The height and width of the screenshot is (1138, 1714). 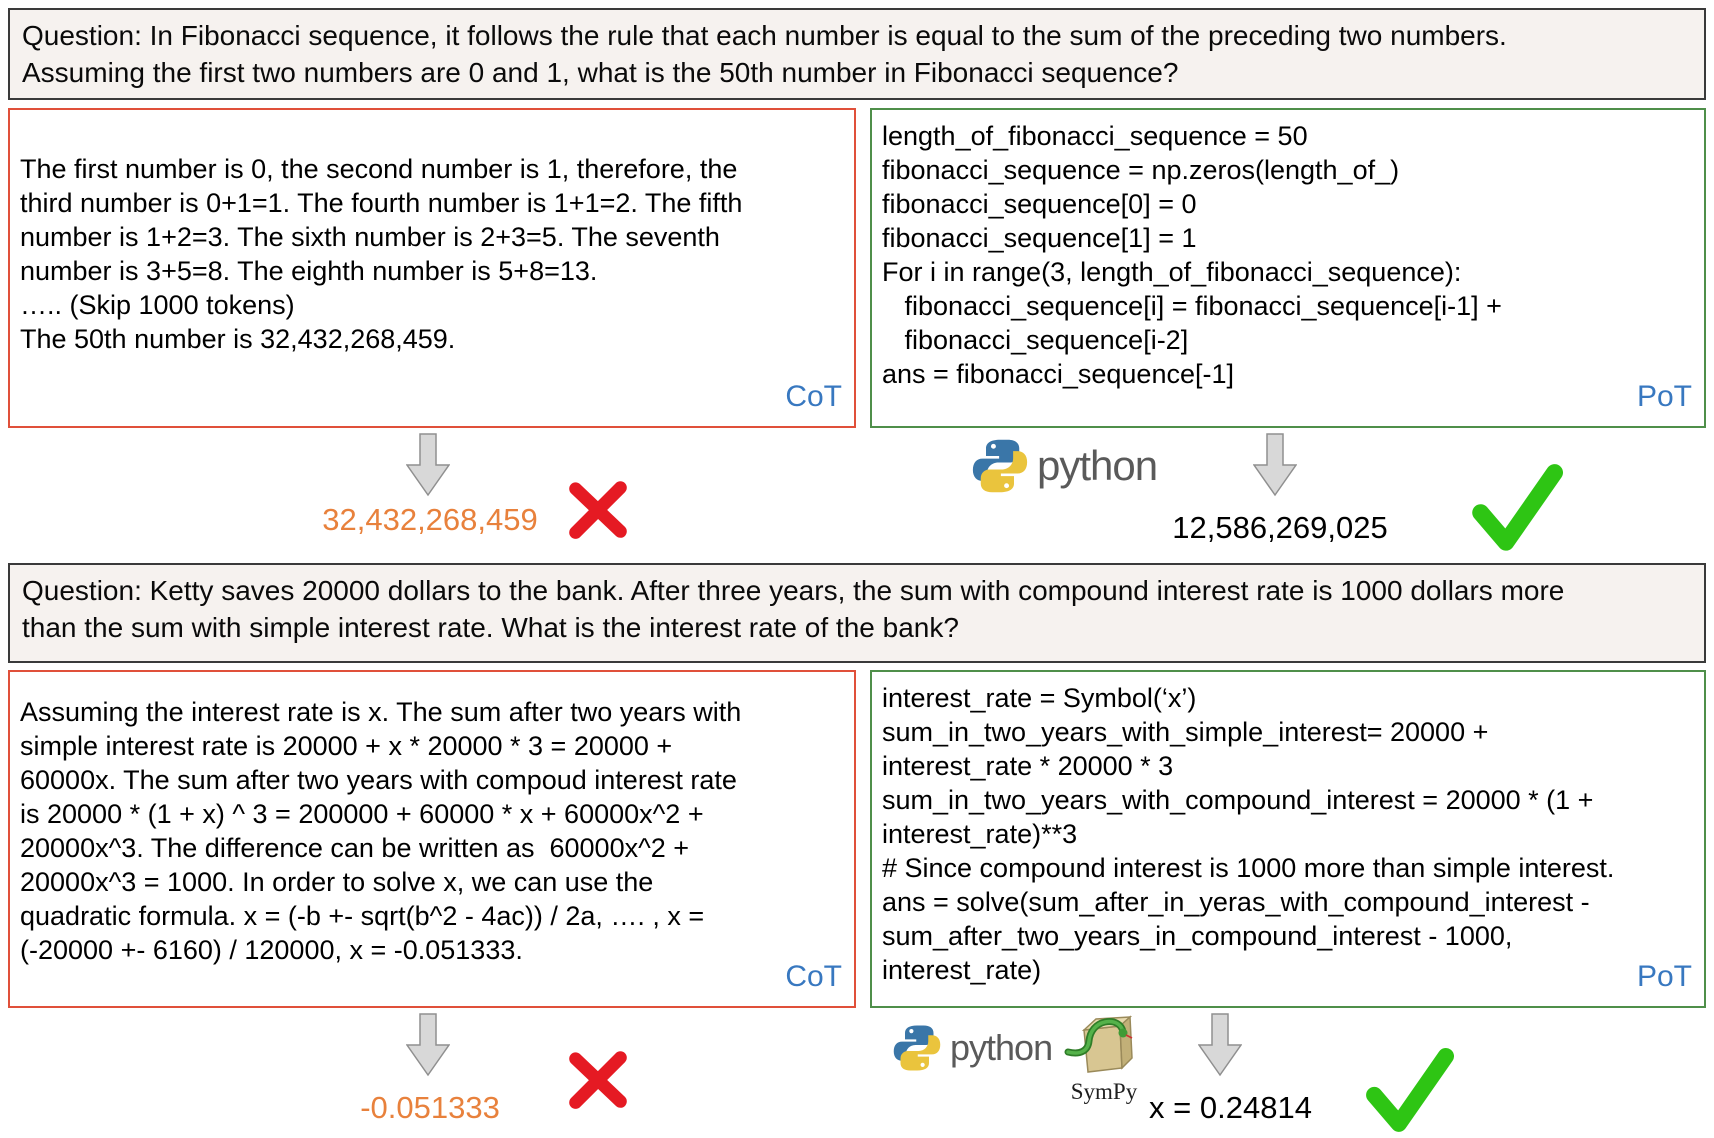 I want to click on sympy-logo: SymPy, so click(x=1104, y=1058).